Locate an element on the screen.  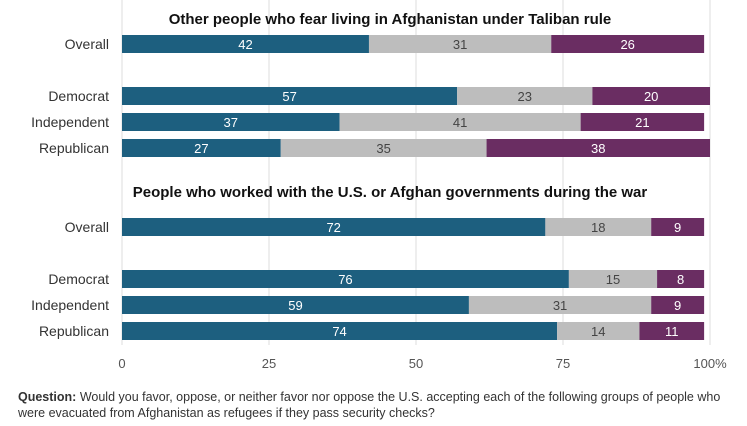
data-label: 35 is located at coordinates (383, 148).